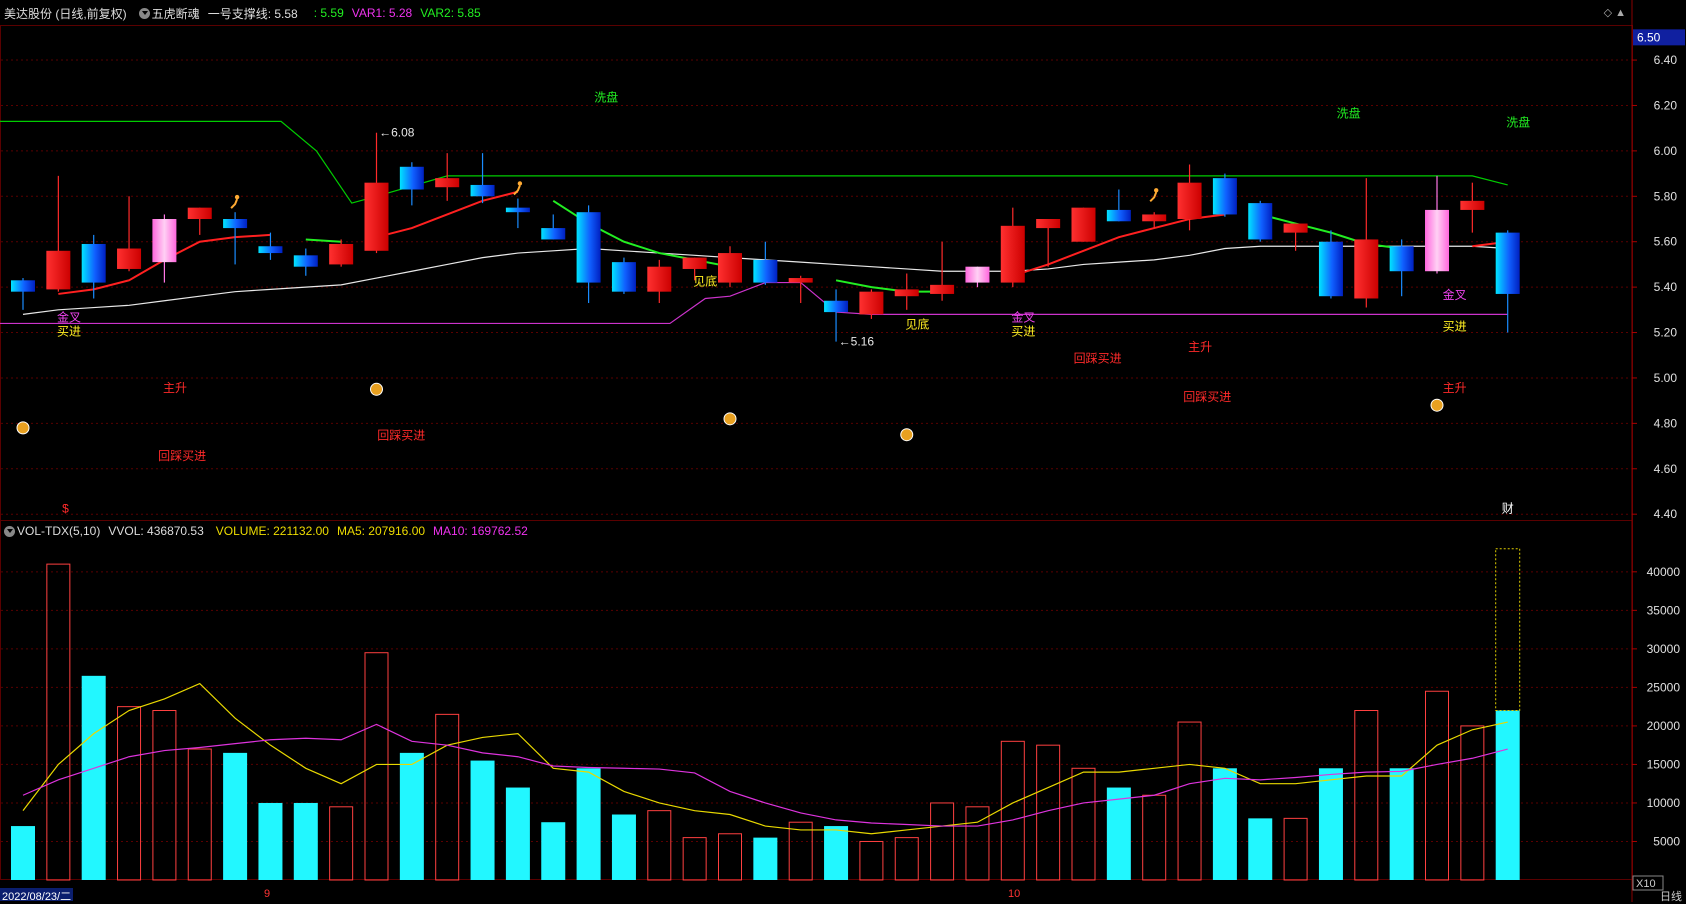  What do you see at coordinates (267, 894) in the screenshot?
I see `month-9-label: 9` at bounding box center [267, 894].